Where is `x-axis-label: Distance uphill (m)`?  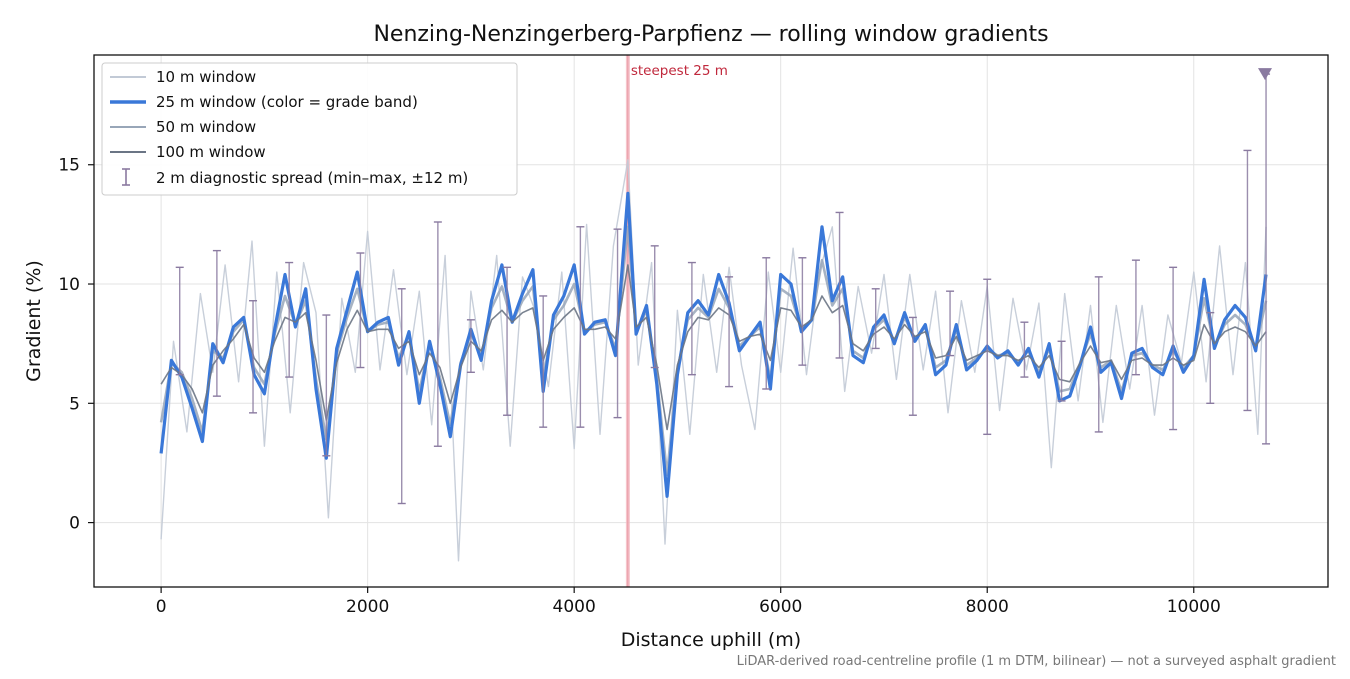 x-axis-label: Distance uphill (m) is located at coordinates (711, 640).